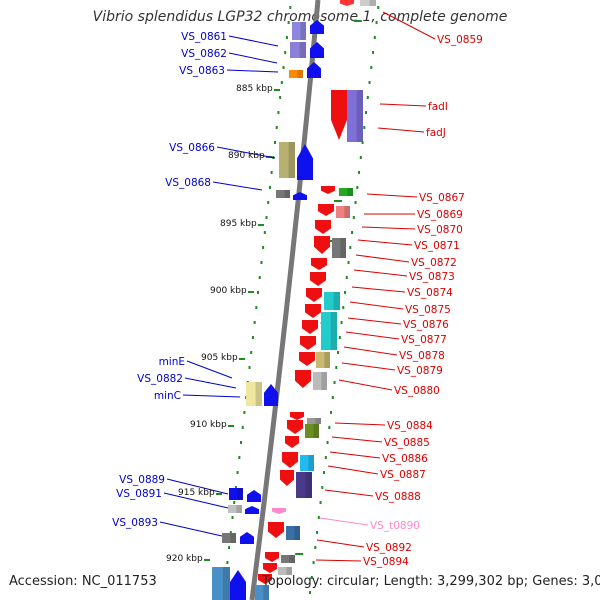  I want to click on right-gene-label: VS_t0890, so click(395, 526).